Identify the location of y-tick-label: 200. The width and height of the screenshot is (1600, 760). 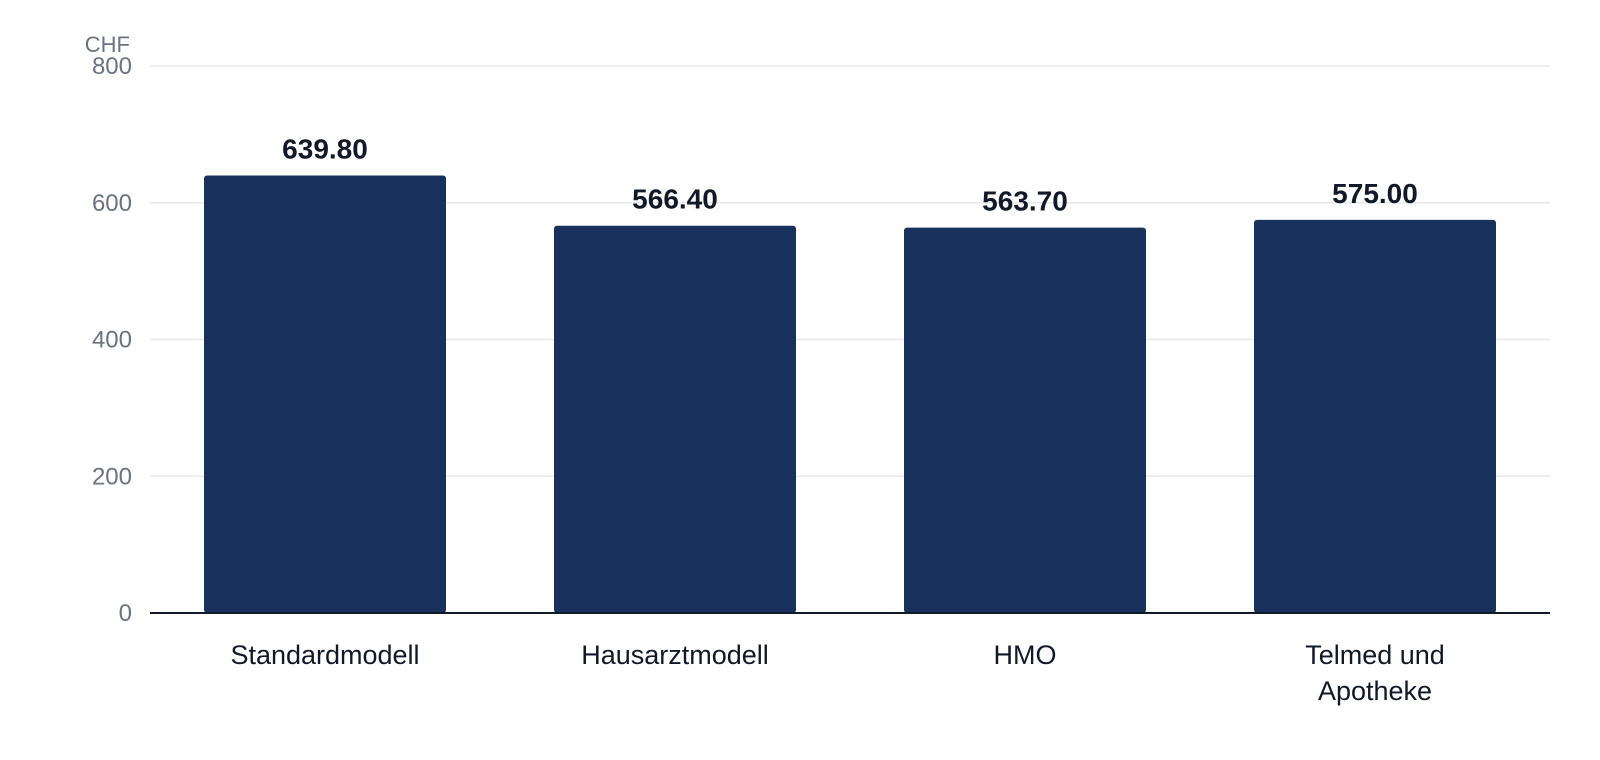
(112, 476).